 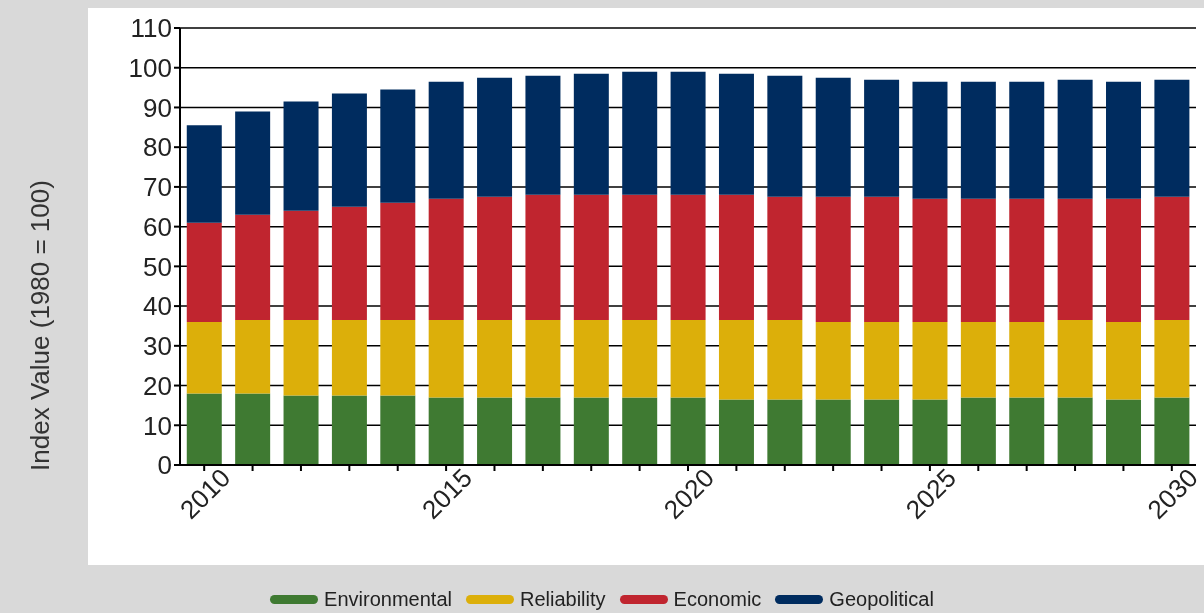 I want to click on y-tick-label: 60, so click(x=157, y=226).